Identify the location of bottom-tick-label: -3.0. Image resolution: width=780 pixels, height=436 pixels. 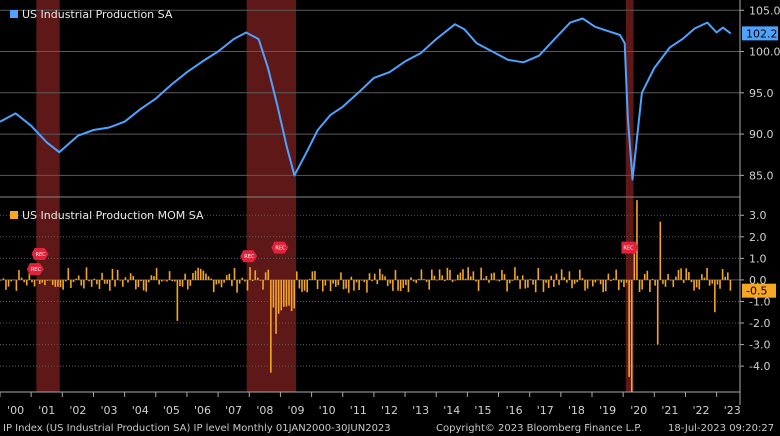
(759, 345).